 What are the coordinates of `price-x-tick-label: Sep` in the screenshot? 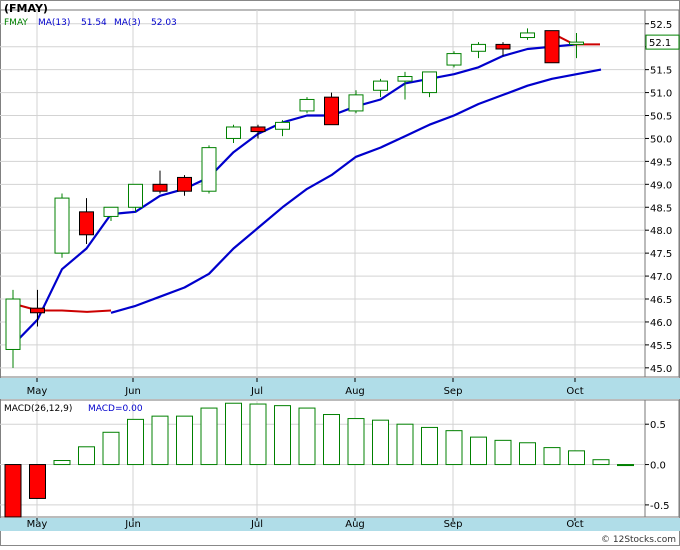 It's located at (453, 391).